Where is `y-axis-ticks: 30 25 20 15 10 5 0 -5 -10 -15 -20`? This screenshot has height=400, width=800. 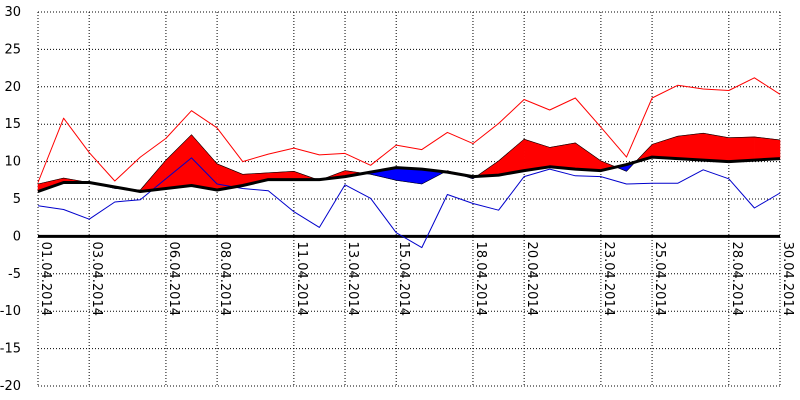 y-axis-ticks: 30 25 20 15 10 5 0 -5 -10 -15 -20 is located at coordinates (10, 199).